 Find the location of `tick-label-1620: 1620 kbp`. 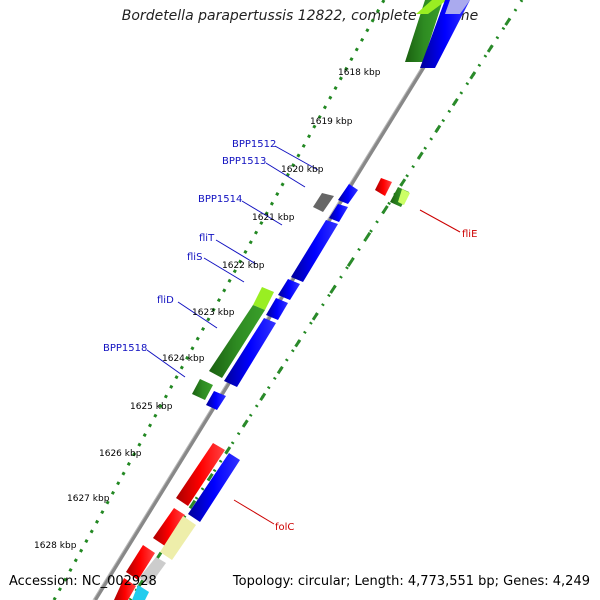

tick-label-1620: 1620 kbp is located at coordinates (302, 170).